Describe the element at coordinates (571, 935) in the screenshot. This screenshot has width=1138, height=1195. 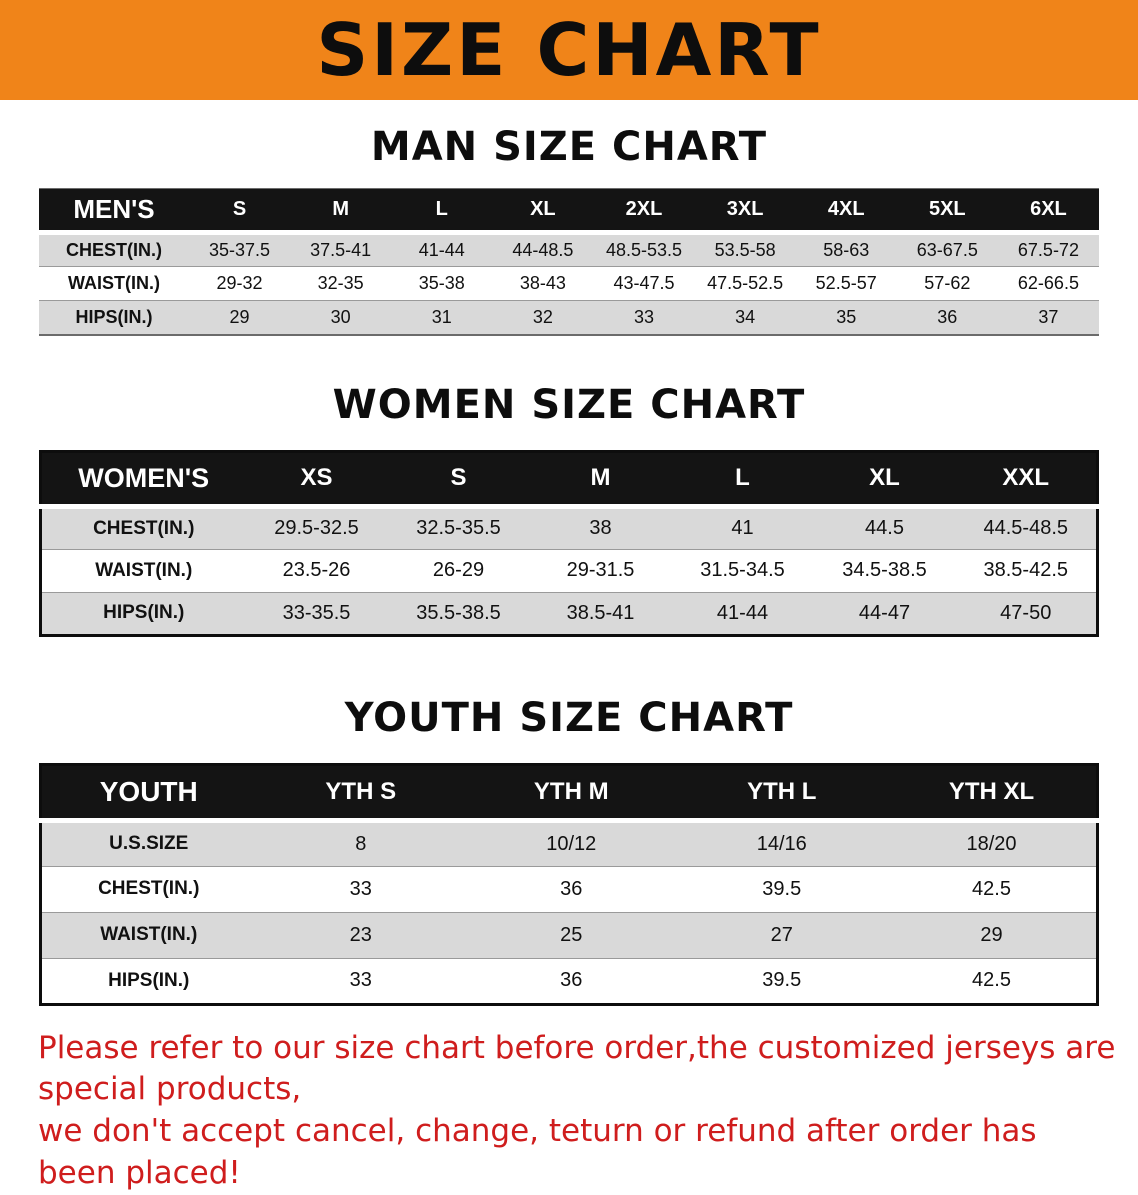
I see `value-cell: 25` at that location.